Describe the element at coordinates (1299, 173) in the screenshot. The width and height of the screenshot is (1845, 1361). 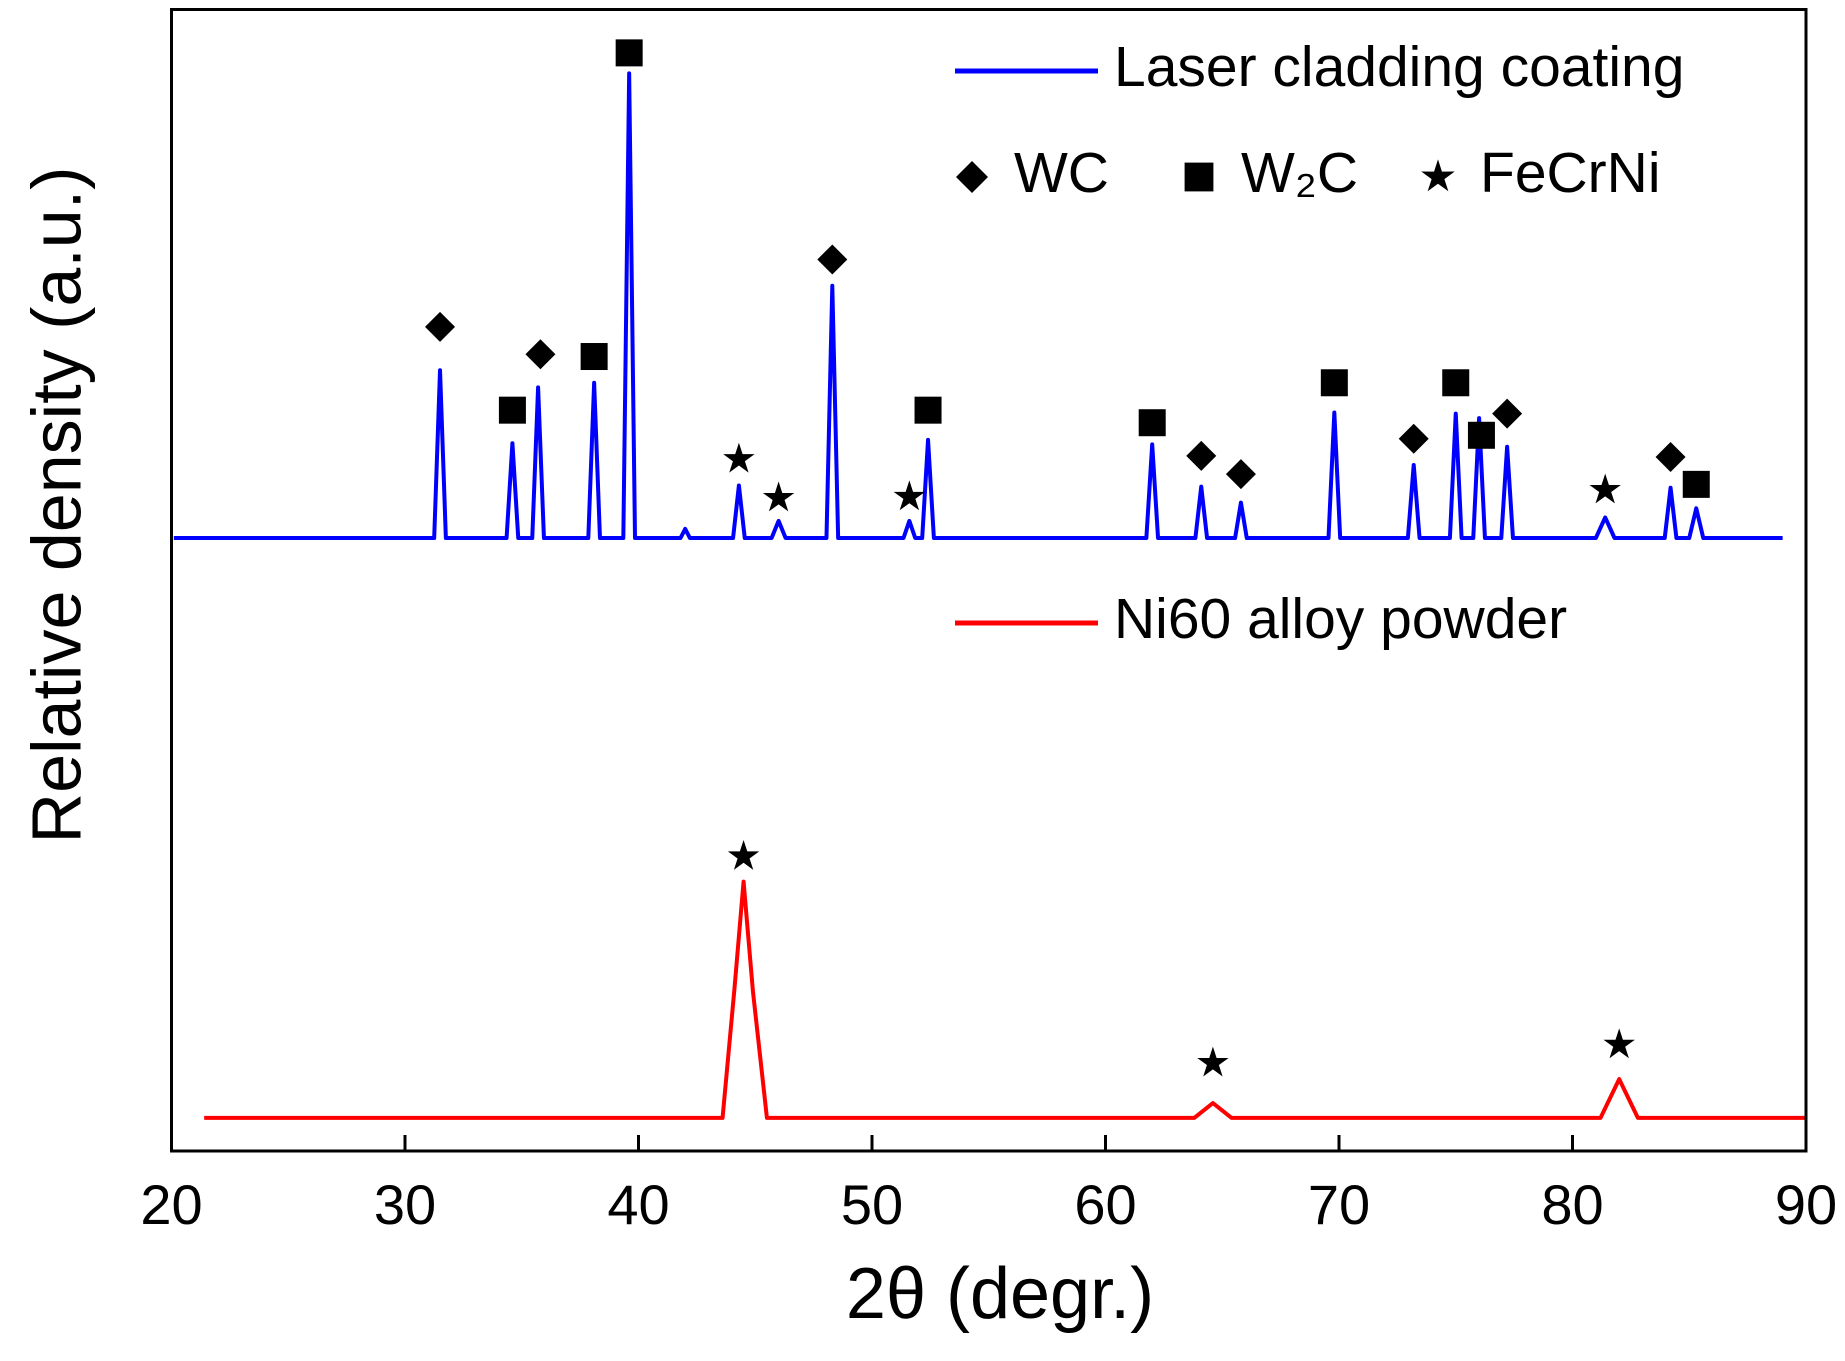
I see `legend-label: W₂C` at that location.